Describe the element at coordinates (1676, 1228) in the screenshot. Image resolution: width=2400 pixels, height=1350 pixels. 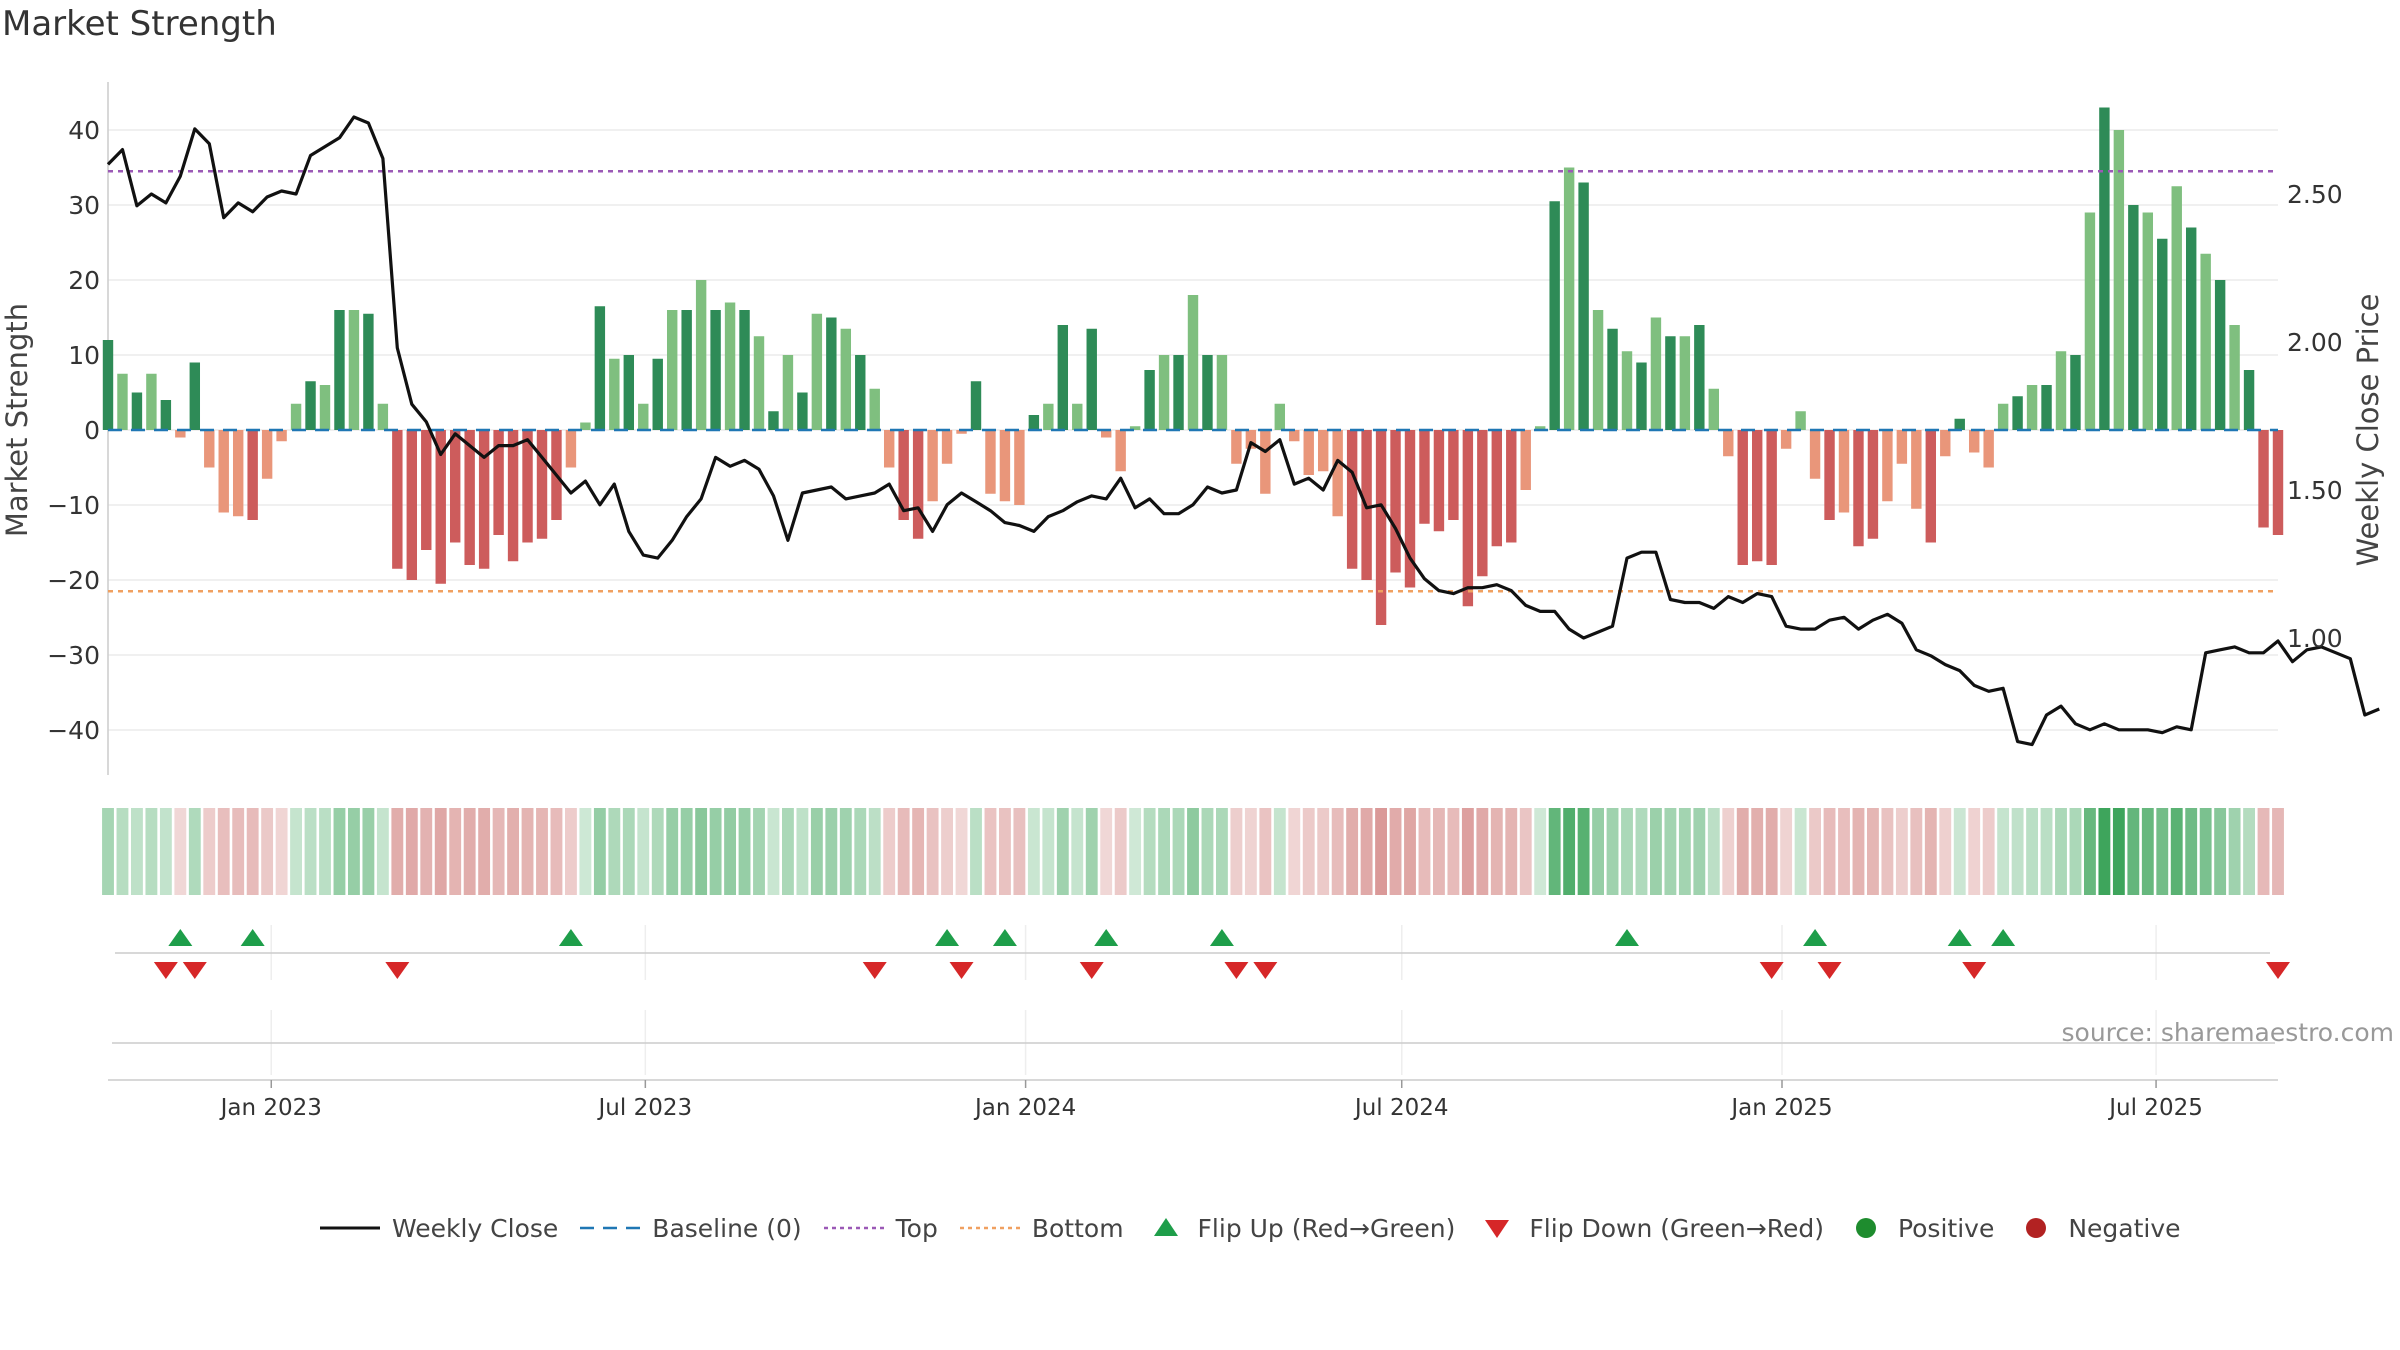
I see `legend-label: Flip Down (Green→Red)` at that location.